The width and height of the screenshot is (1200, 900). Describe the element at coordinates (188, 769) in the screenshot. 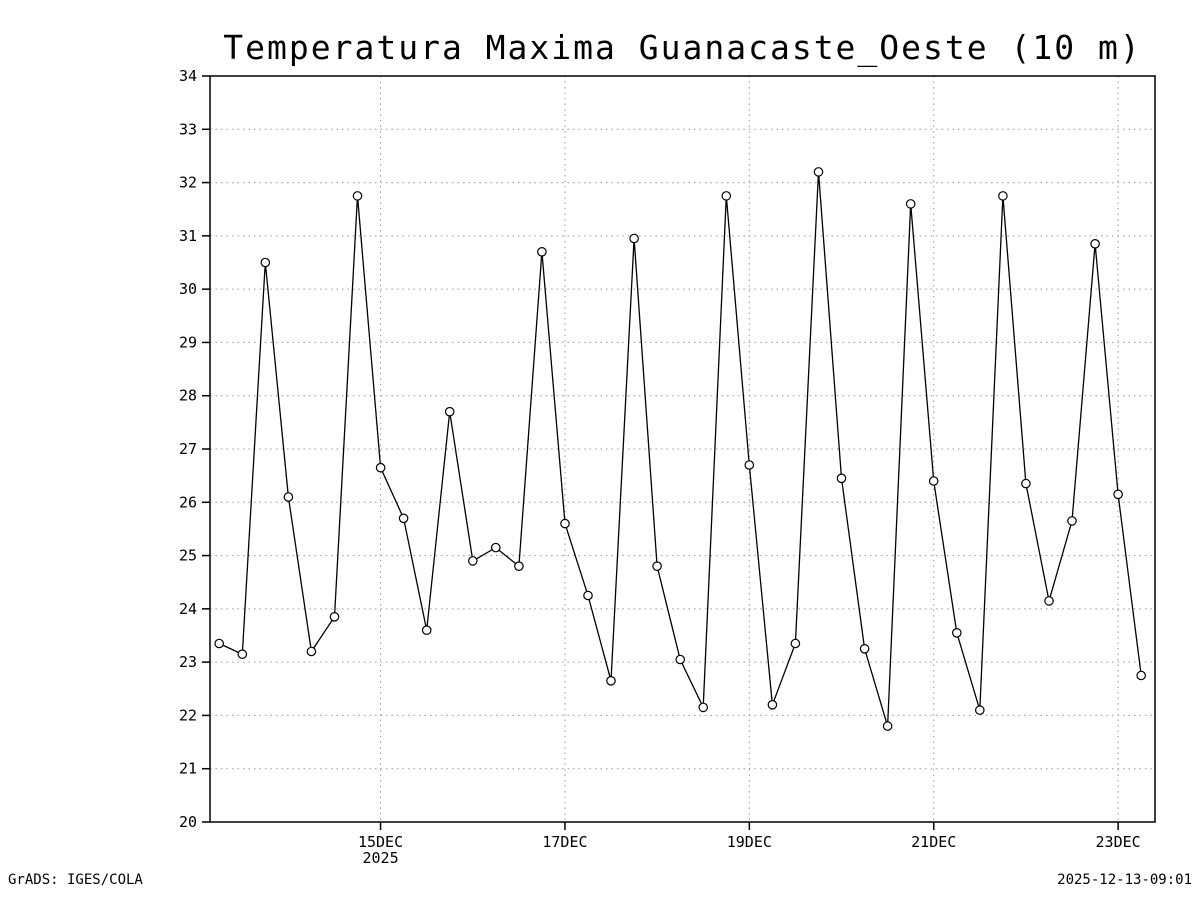

I see `y-tick-label: 21` at that location.